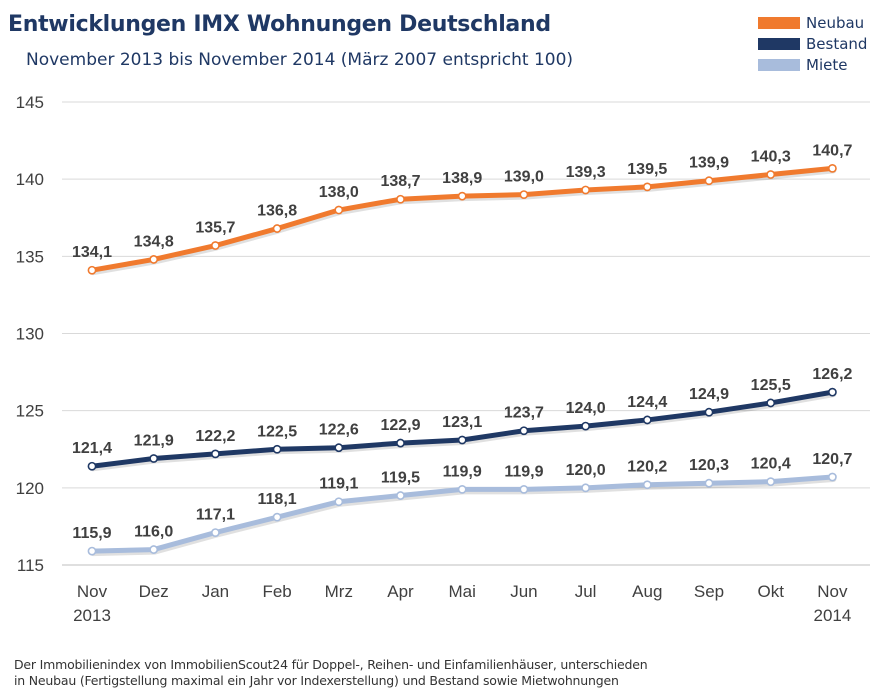  Describe the element at coordinates (709, 591) in the screenshot. I see `x-tick-label: Sep` at that location.